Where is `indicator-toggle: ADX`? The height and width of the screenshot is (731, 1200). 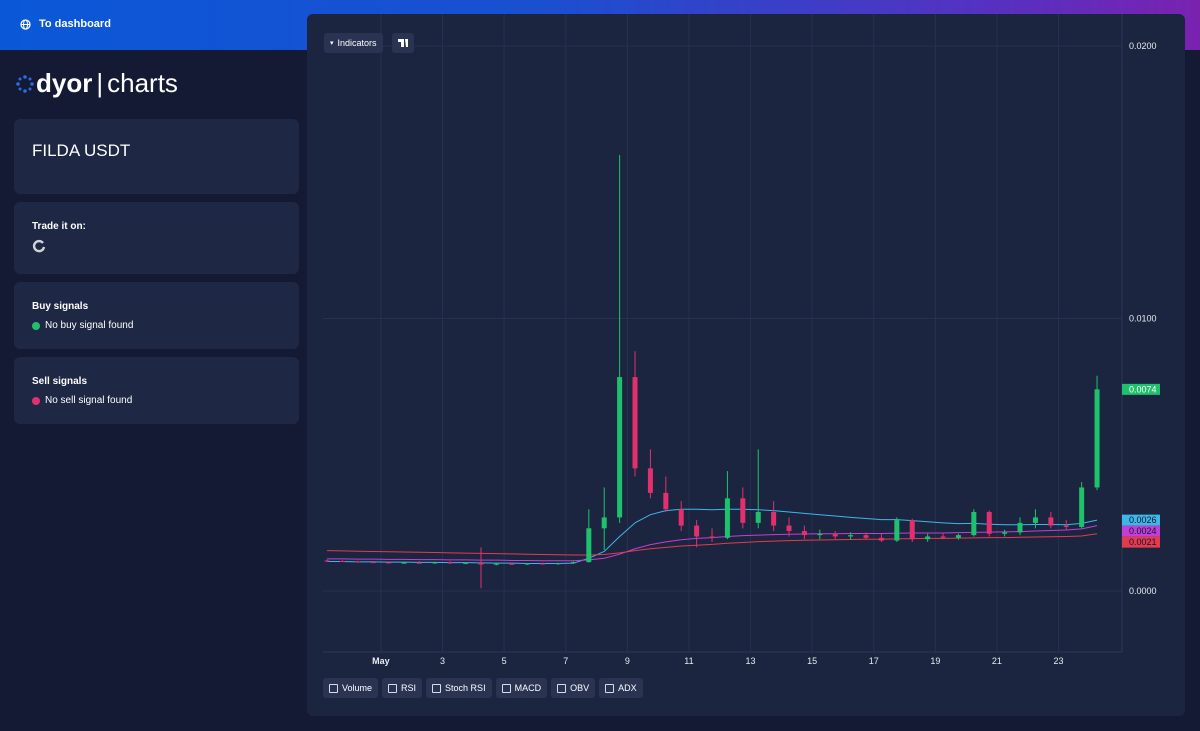 indicator-toggle: ADX is located at coordinates (621, 688).